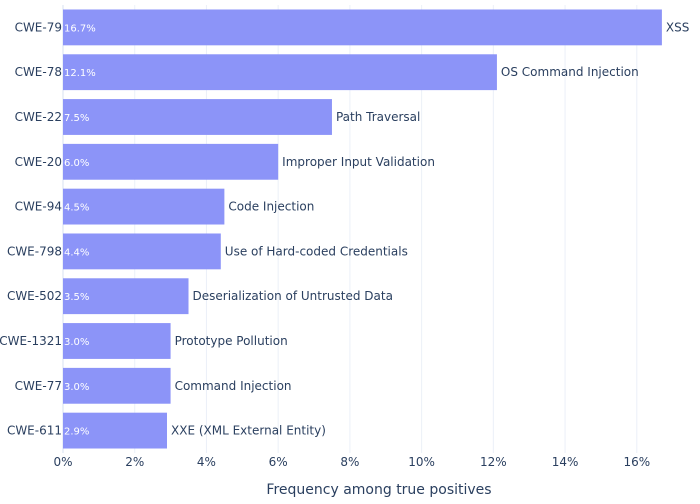 The image size is (700, 504). I want to click on bar-name-label: Command Injection, so click(233, 386).